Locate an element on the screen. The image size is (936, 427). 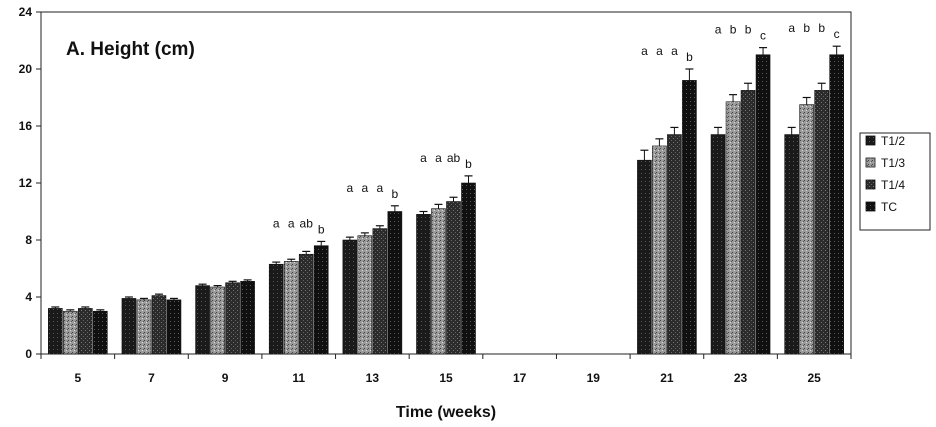
x-axis-title: Time (weeks) is located at coordinates (446, 412).